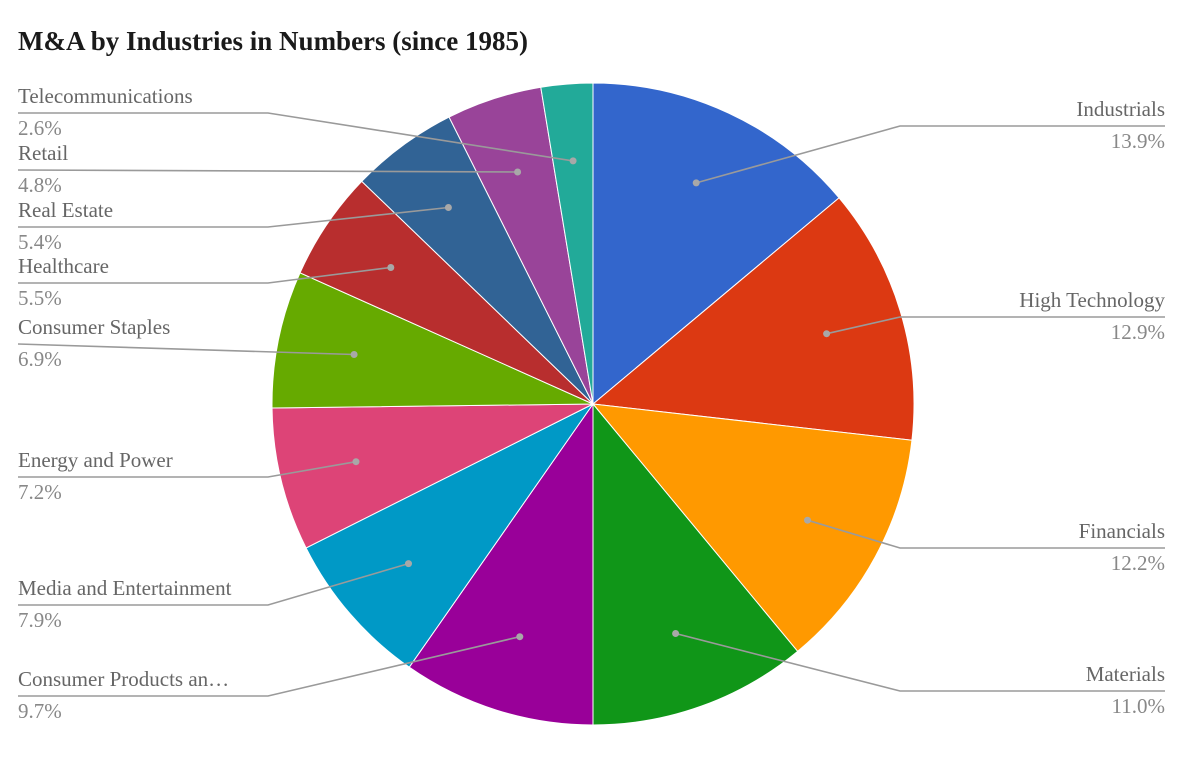 This screenshot has width=1199, height=767. Describe the element at coordinates (267, 171) in the screenshot. I see `leader-line-retail` at that location.